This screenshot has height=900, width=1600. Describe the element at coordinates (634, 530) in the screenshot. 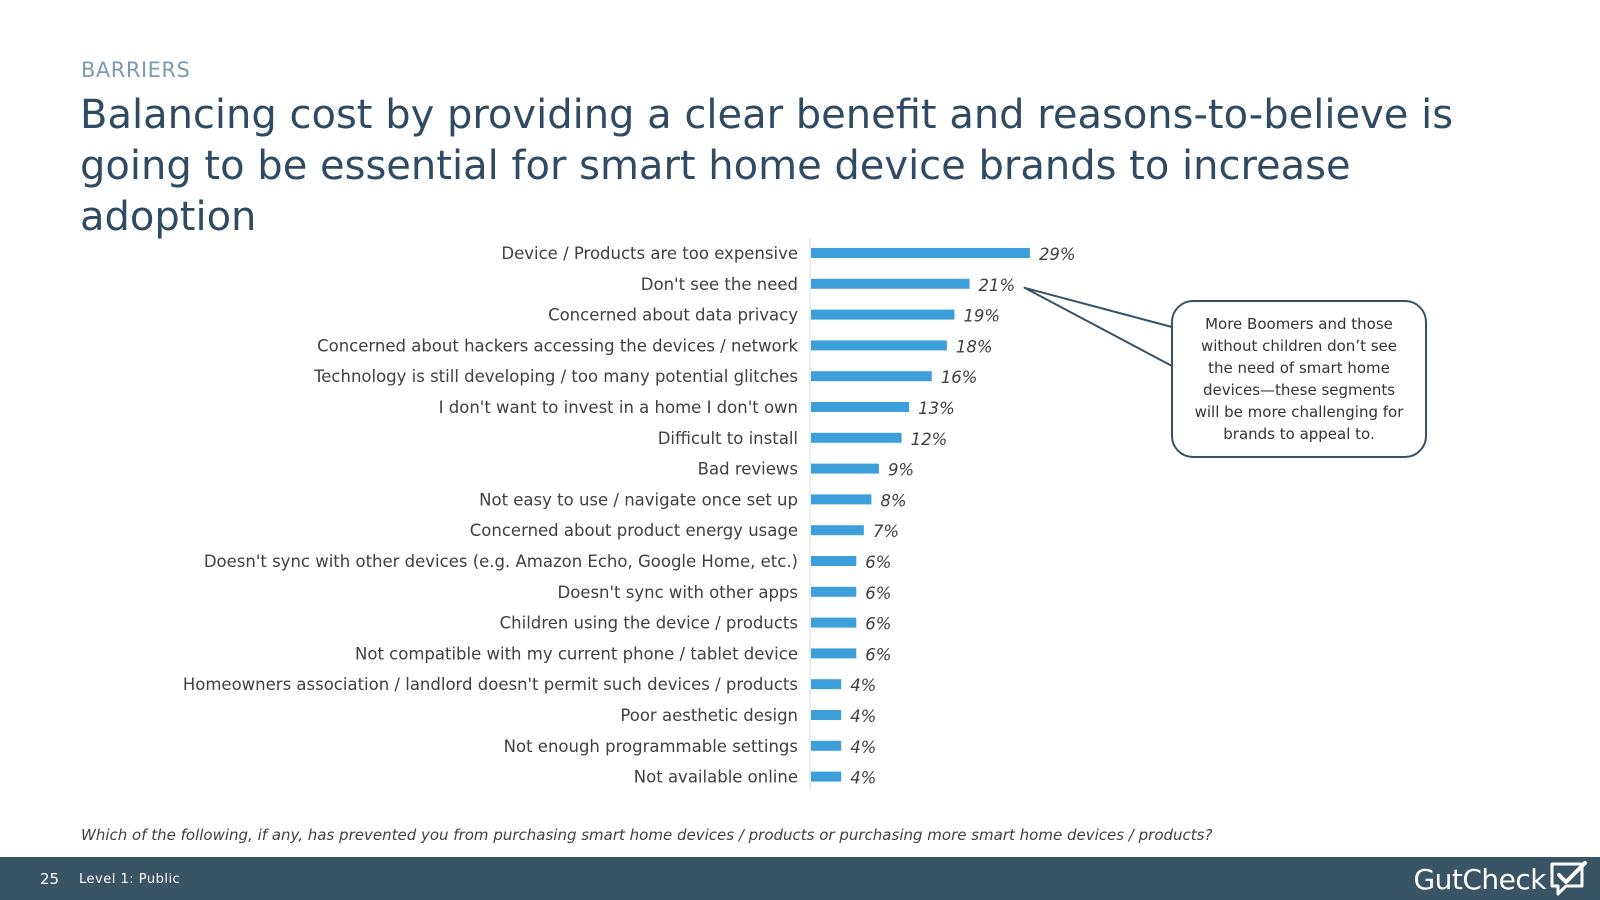

I see `category-label: Concerned about product energy usage` at that location.